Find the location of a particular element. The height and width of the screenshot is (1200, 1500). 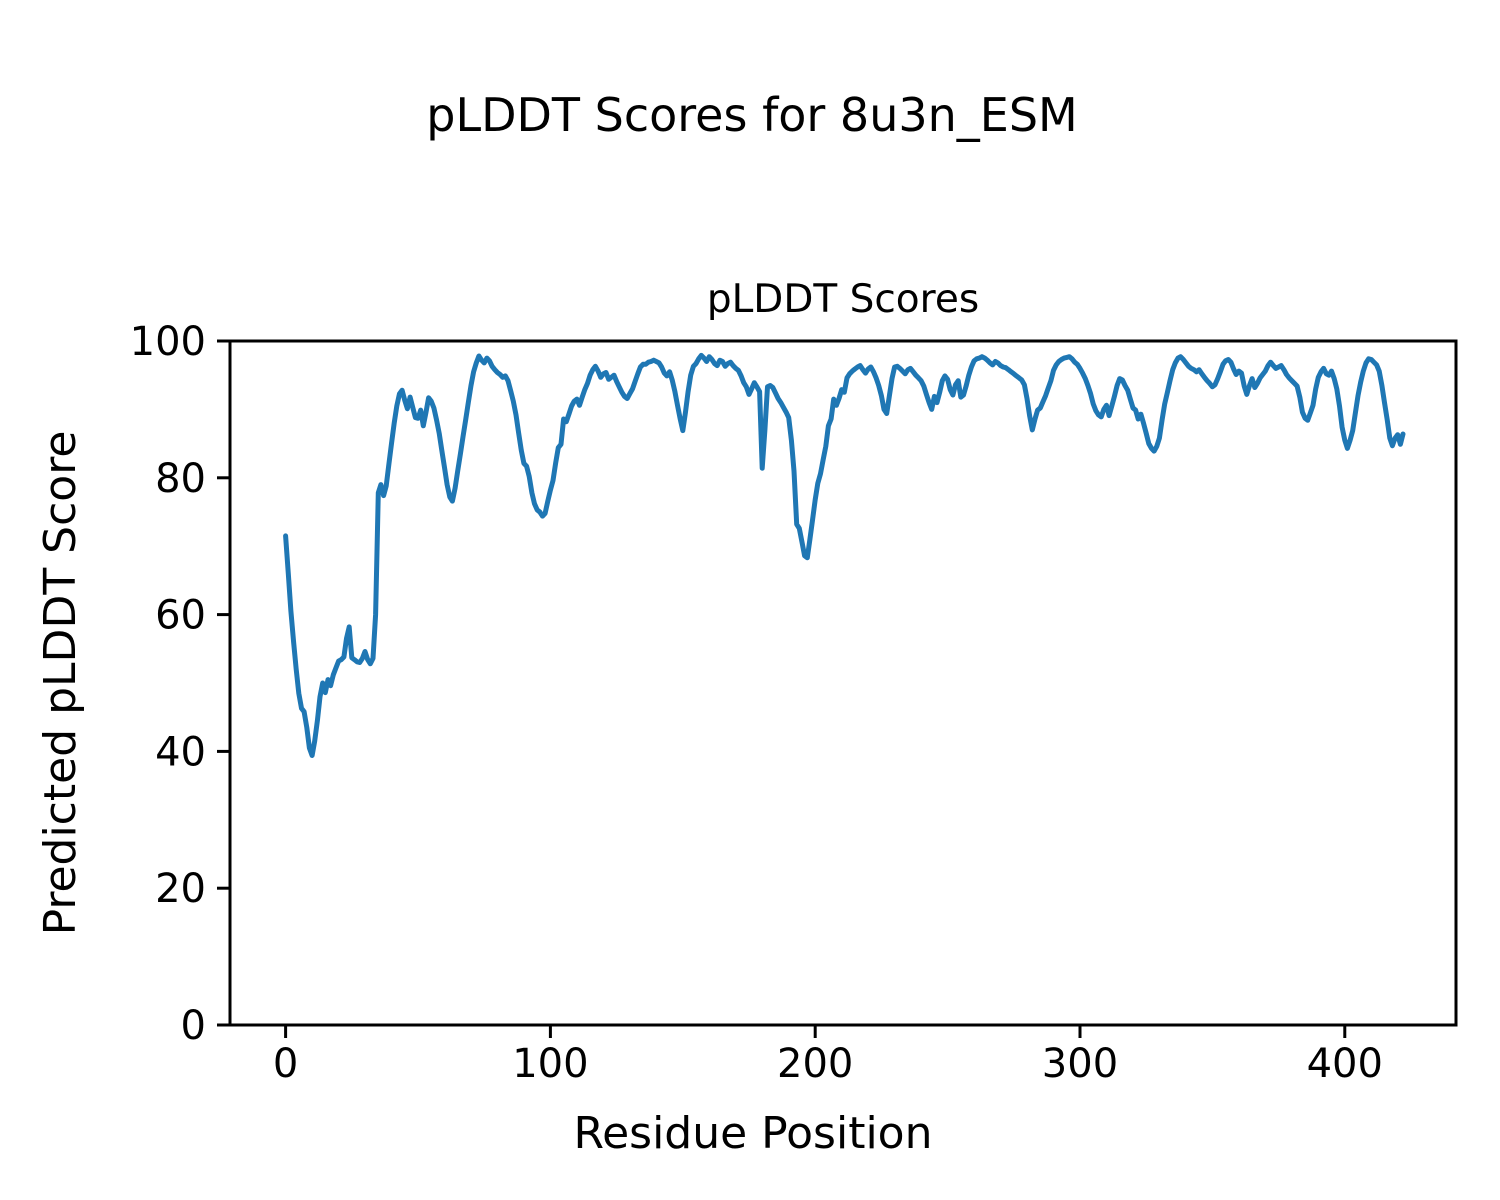

x-tick-label: 200 is located at coordinates (815, 1064).